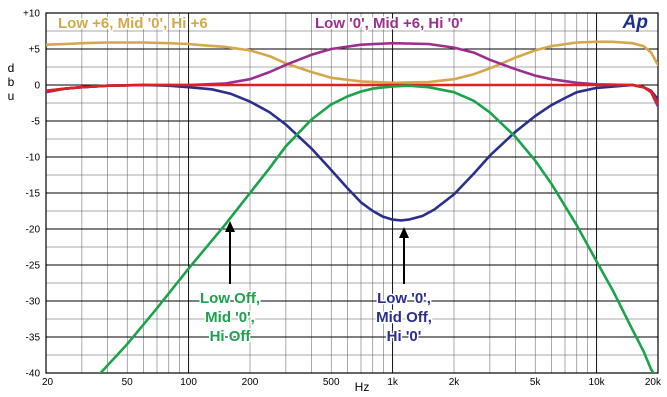  Describe the element at coordinates (37, 86) in the screenshot. I see `y-tick-label: 0` at that location.